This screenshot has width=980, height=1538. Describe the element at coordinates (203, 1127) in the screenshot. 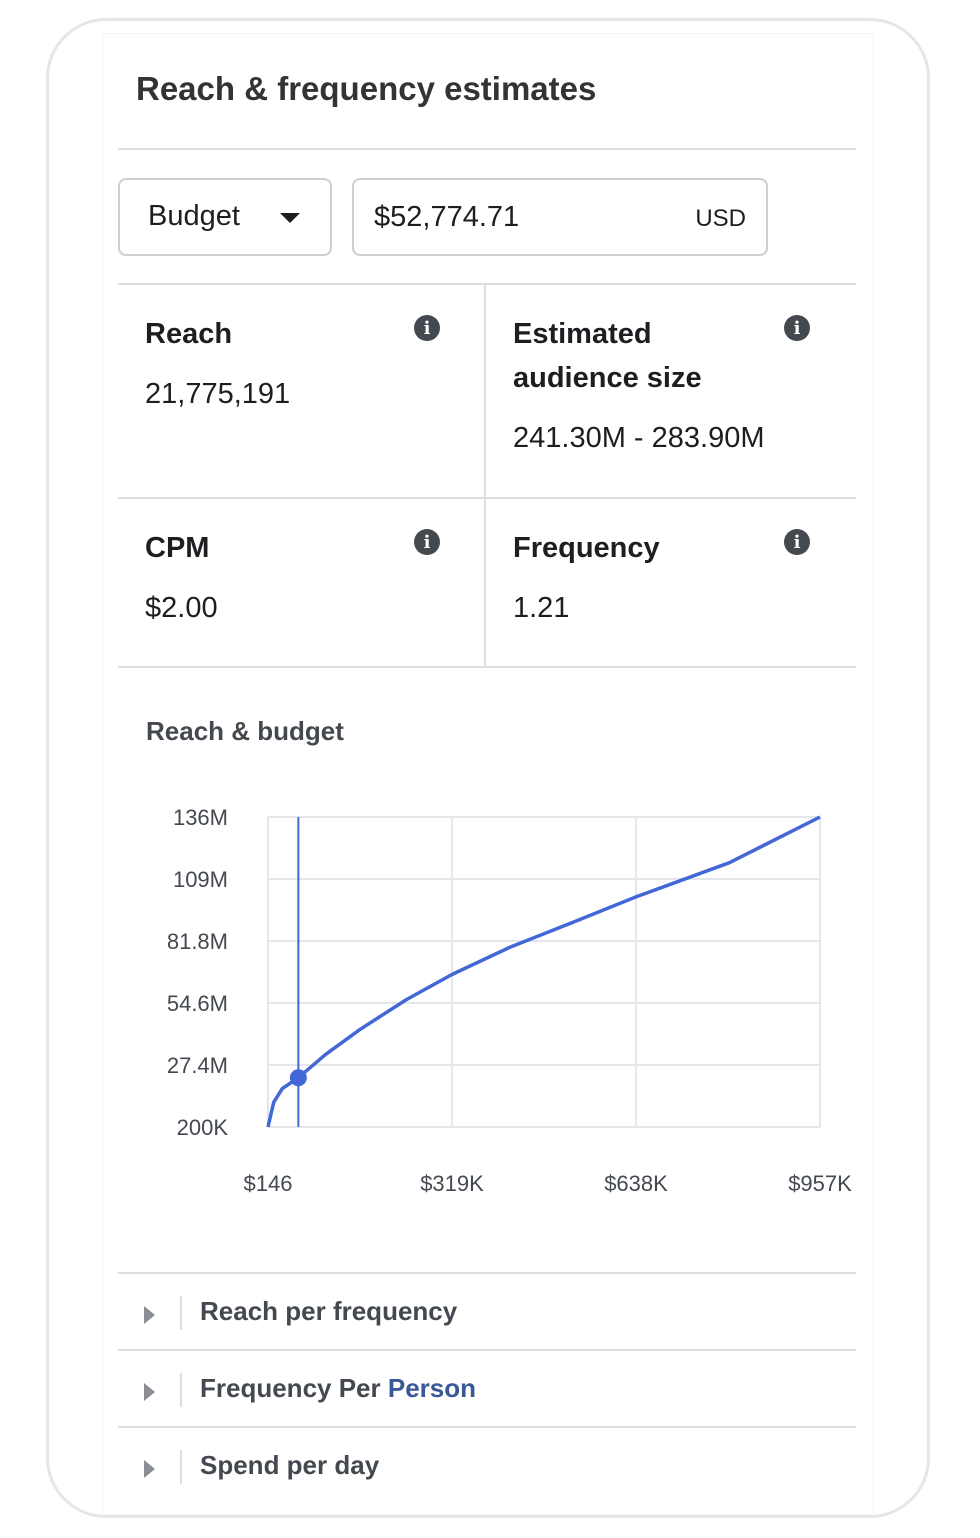

I see `y-tick-label: 200K` at that location.